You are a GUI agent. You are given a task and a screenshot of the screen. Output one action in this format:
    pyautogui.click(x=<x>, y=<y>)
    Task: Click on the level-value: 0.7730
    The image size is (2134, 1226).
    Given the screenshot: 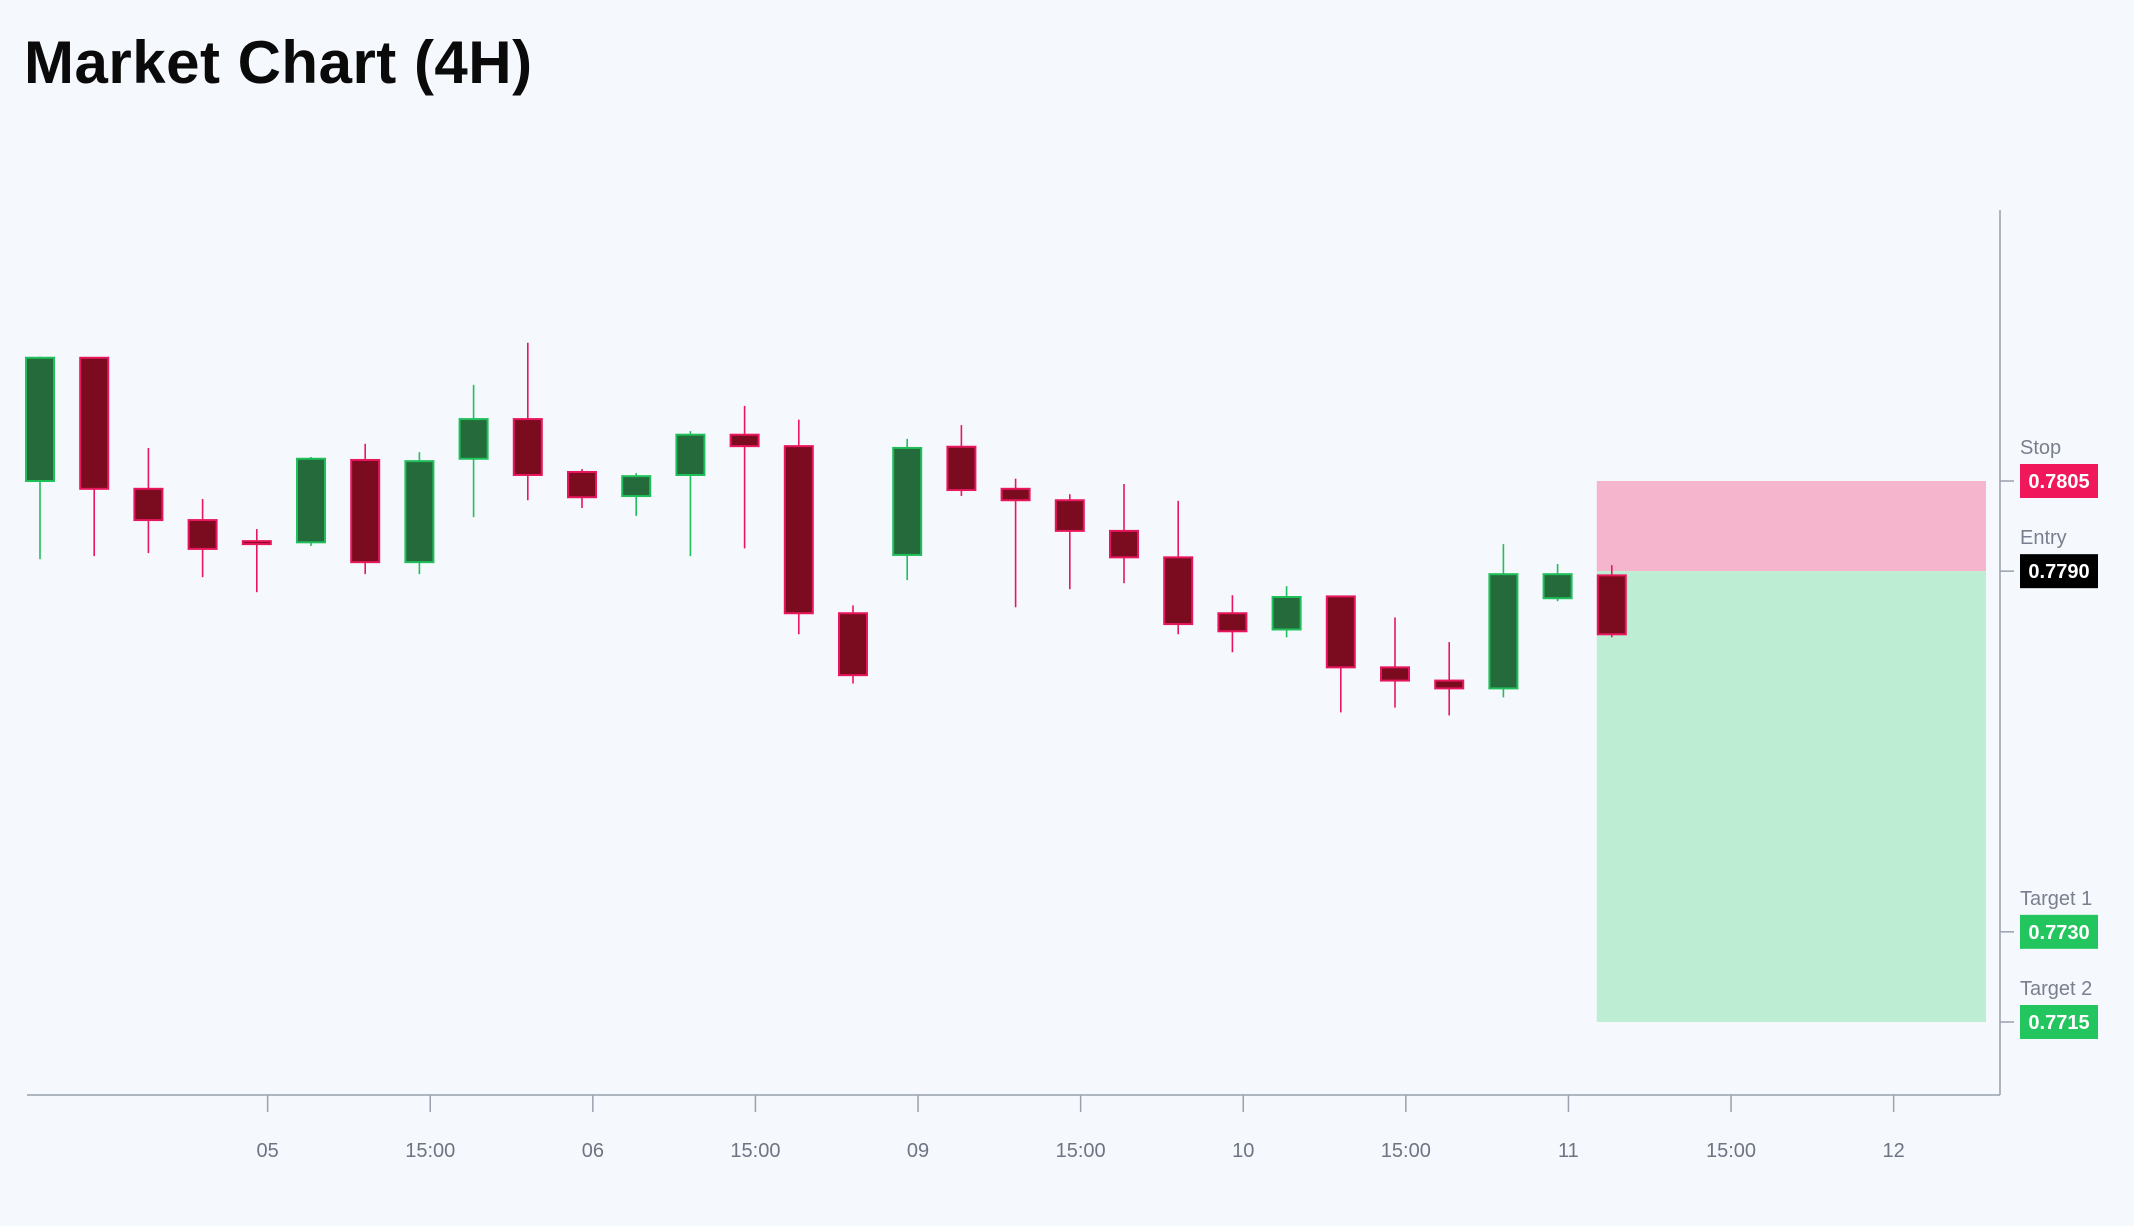 What is the action you would take?
    pyautogui.click(x=2058, y=933)
    